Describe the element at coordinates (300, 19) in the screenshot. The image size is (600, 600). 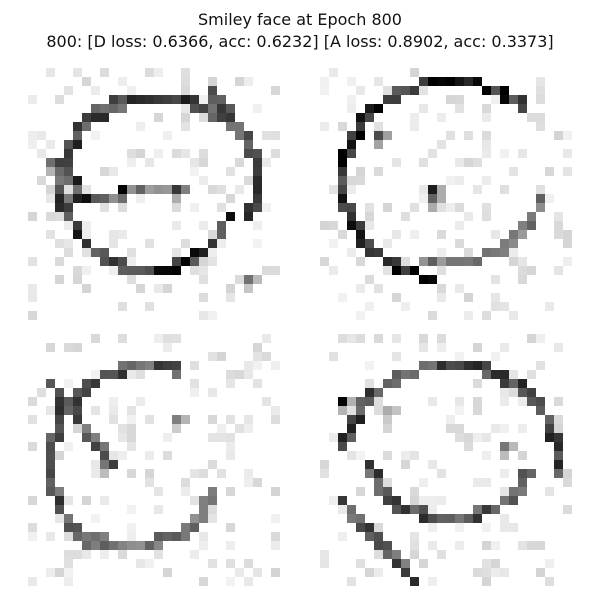
I see `figure-title: Smiley face at Epoch 800` at that location.